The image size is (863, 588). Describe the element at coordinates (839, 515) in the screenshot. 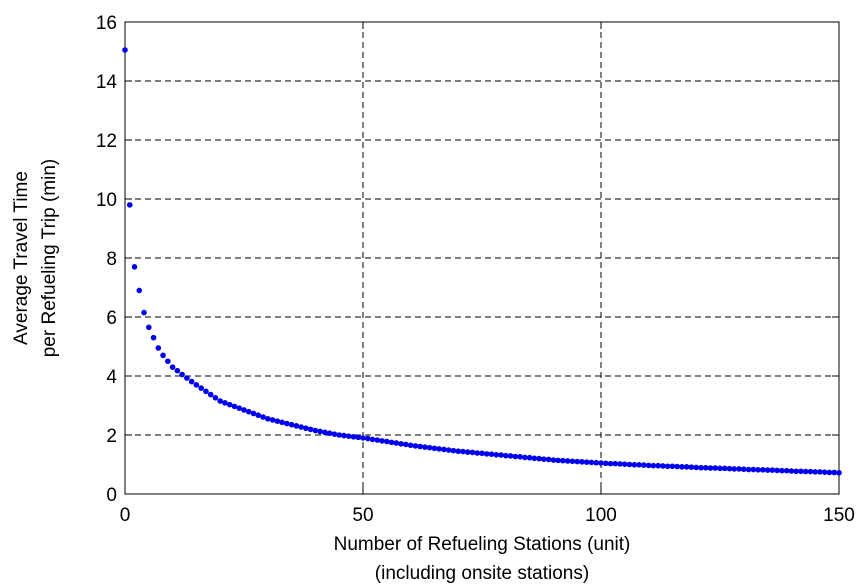

I see `x-tick-label: 150` at that location.